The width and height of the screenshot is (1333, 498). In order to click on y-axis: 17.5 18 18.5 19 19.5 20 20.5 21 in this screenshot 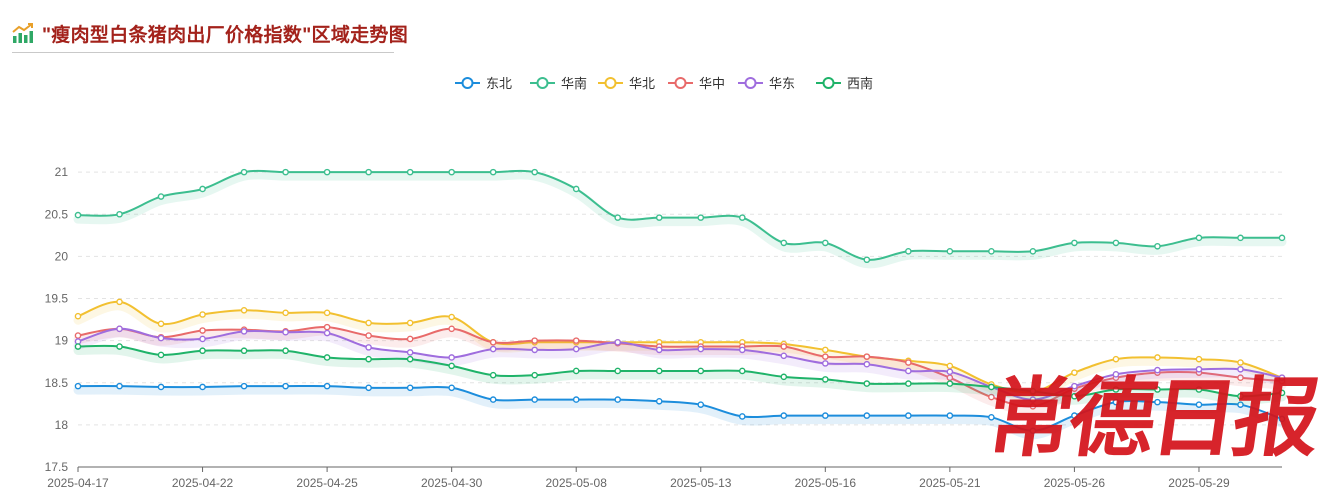, I will do `click(57, 319)`.